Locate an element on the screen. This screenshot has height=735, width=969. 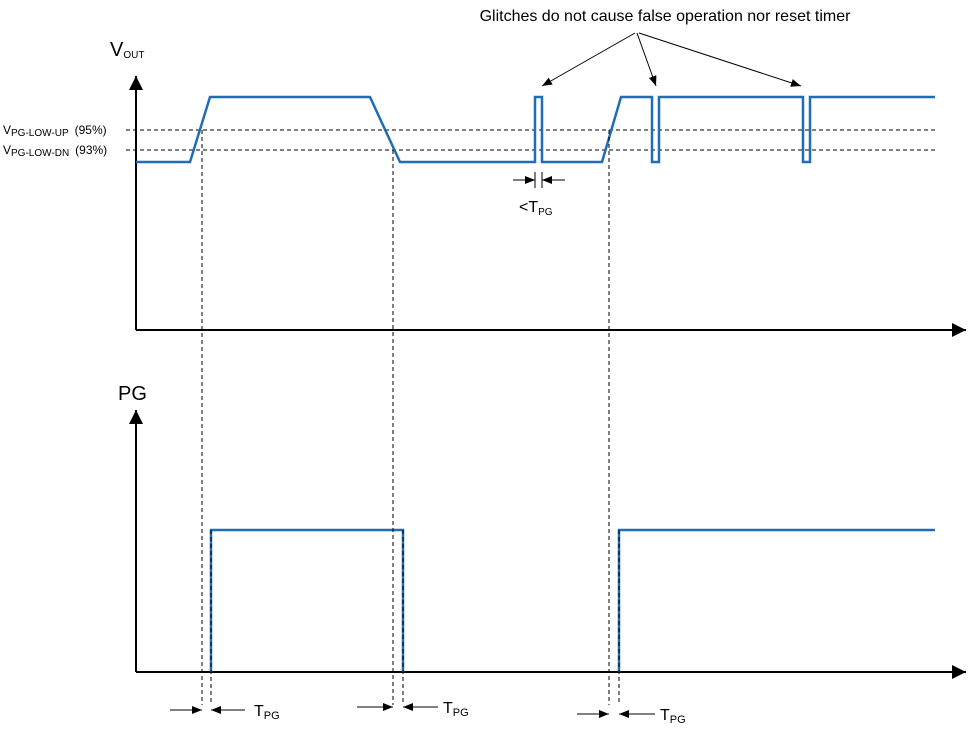
vout-label-sub: OUT is located at coordinates (133, 55).